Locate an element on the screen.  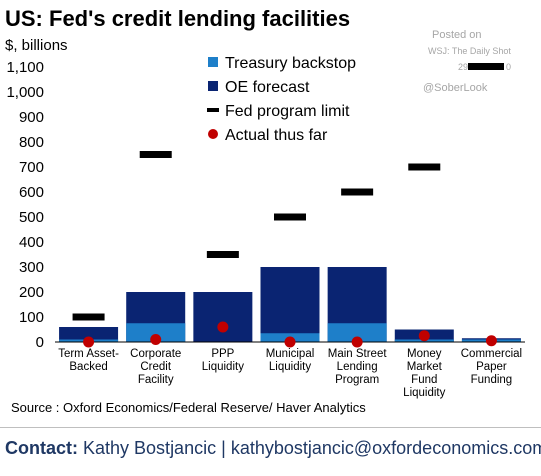
y-tick-label: 1,100 is located at coordinates (25, 67).